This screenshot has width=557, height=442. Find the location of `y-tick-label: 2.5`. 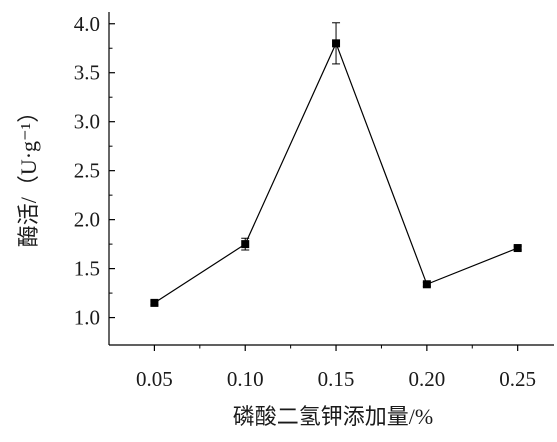

y-tick-label: 2.5 is located at coordinates (87, 171).